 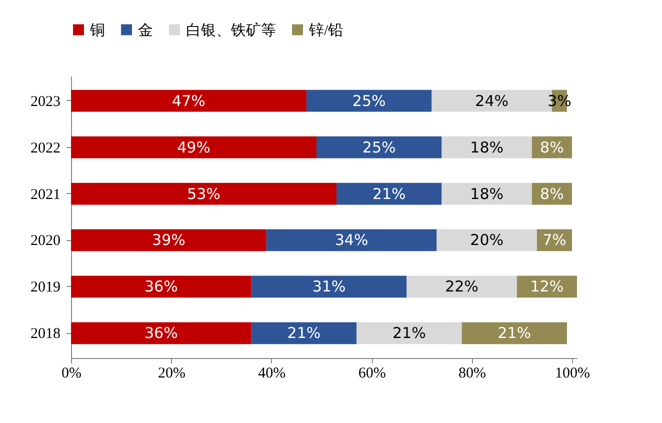 I want to click on data-label: 34%, so click(x=351, y=240).